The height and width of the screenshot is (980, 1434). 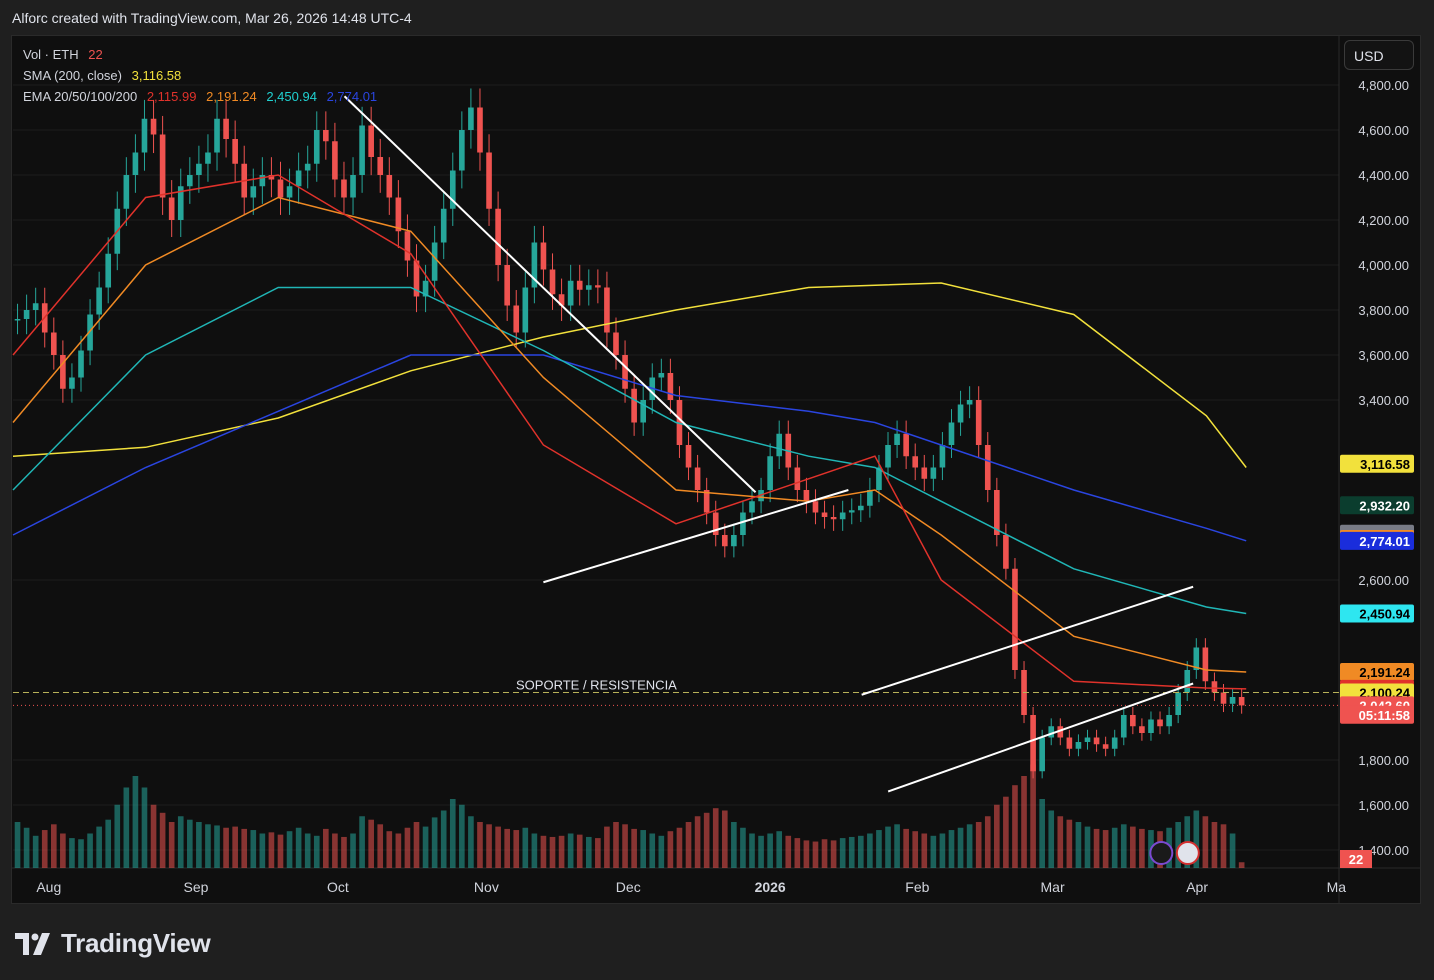 What do you see at coordinates (203, 75) in the screenshot?
I see `legend-row-sma: SMA (200, close) 3,116.58` at bounding box center [203, 75].